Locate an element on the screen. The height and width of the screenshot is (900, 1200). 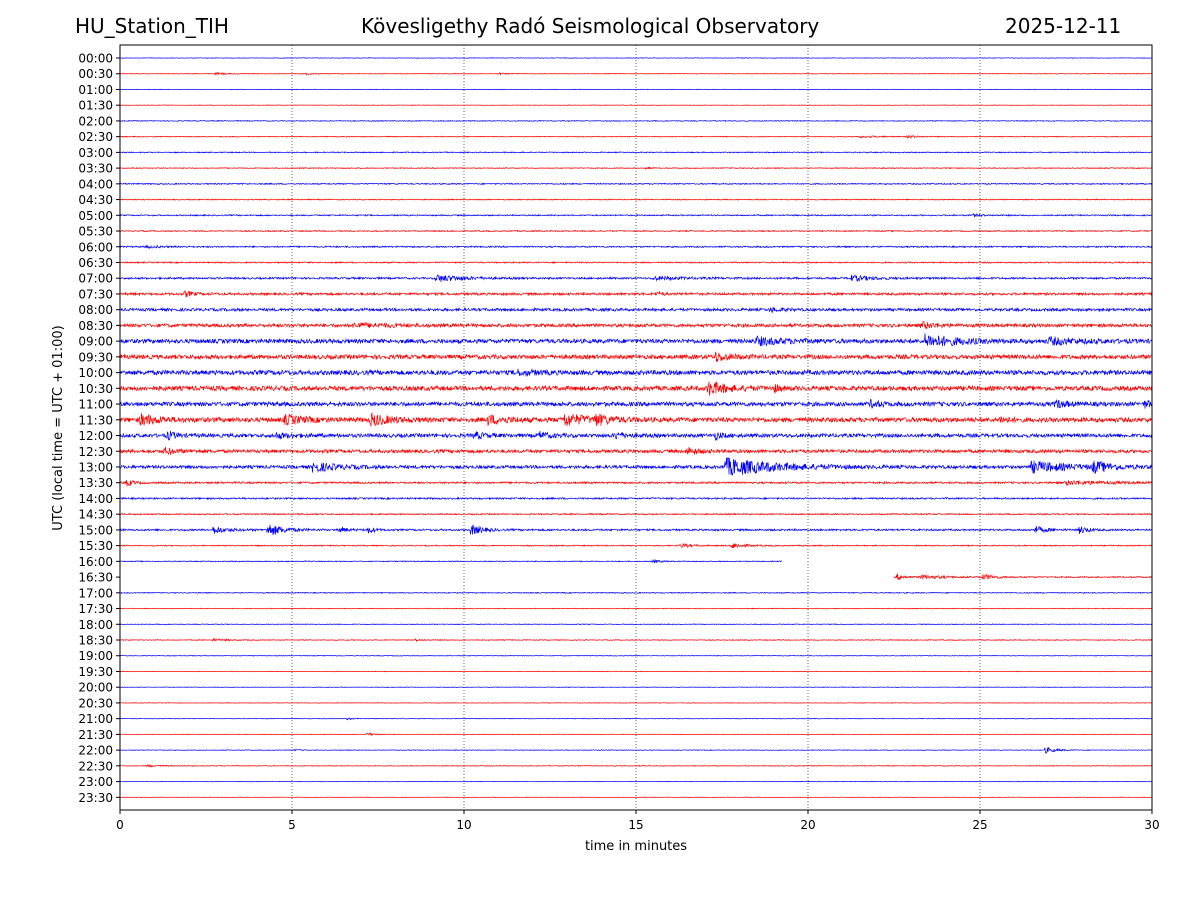
ytick-label-2000: 20:00 is located at coordinates (95, 688).